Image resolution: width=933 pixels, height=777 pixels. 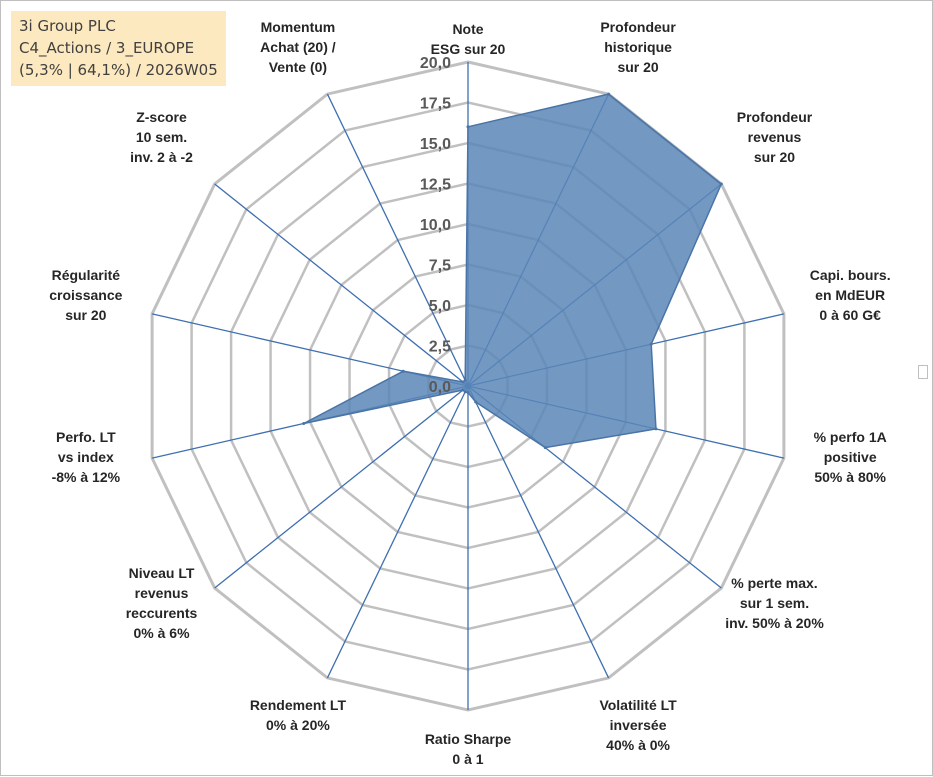 What do you see at coordinates (440, 387) in the screenshot?
I see `tick-label: 0,0` at bounding box center [440, 387].